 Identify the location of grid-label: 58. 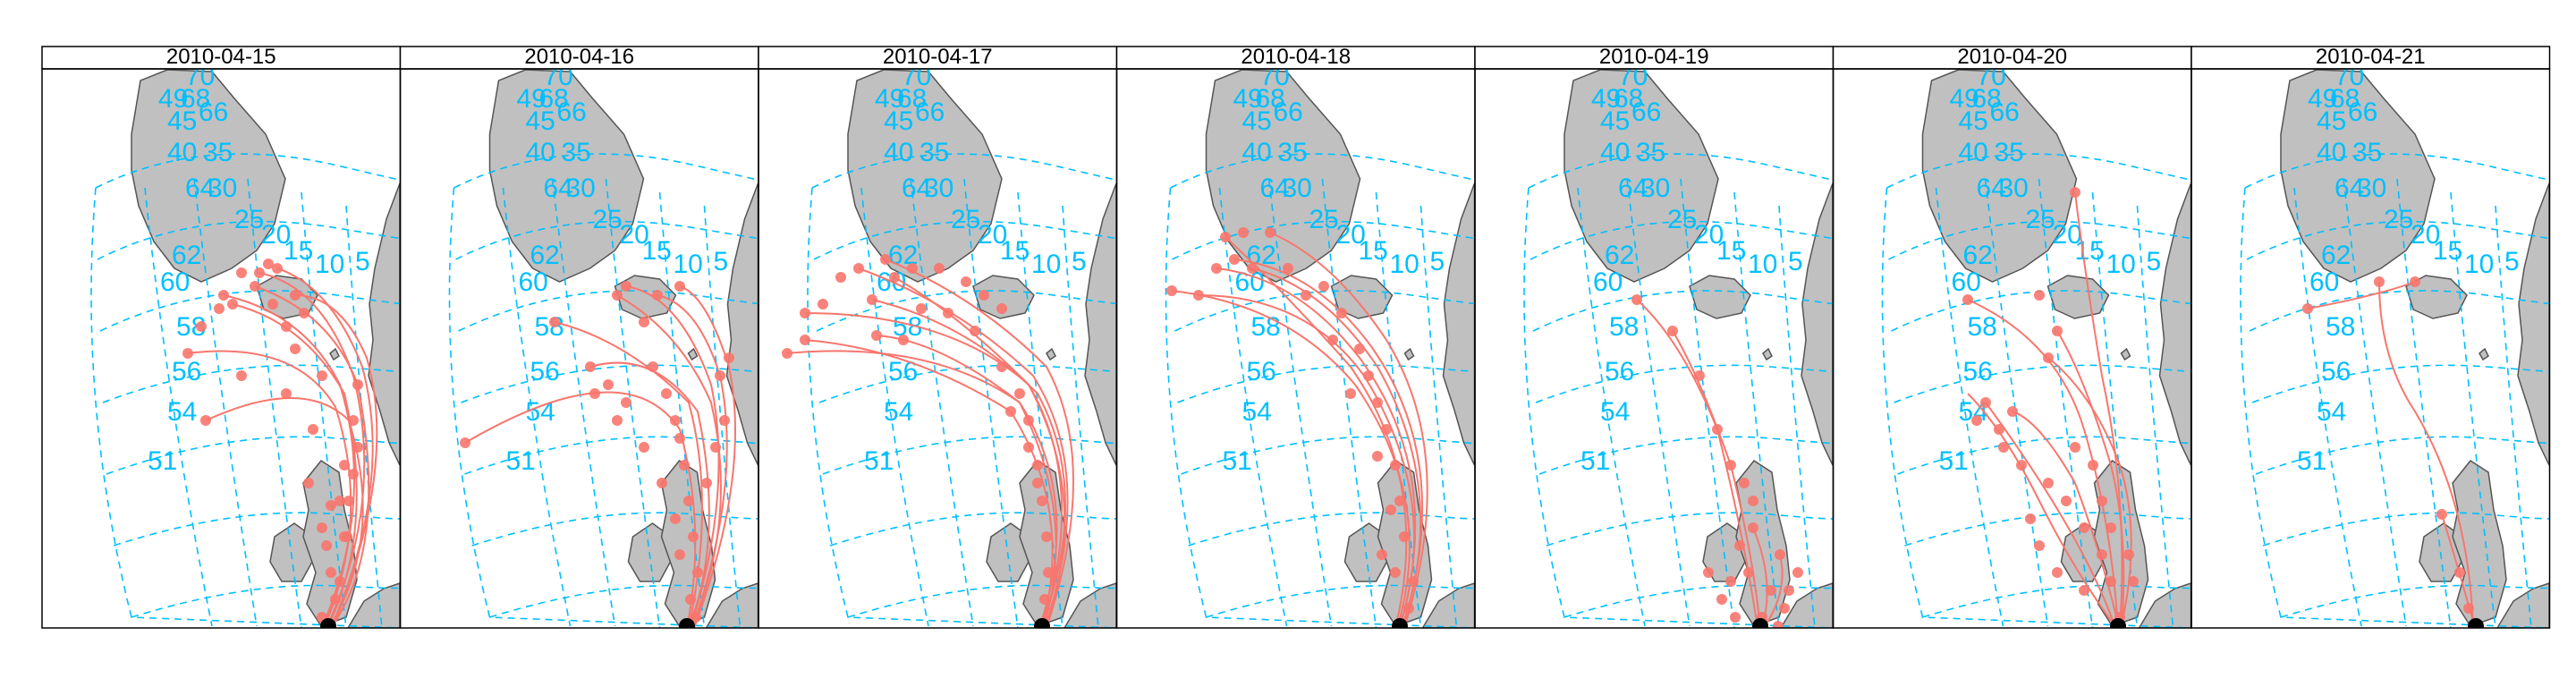
(1624, 327).